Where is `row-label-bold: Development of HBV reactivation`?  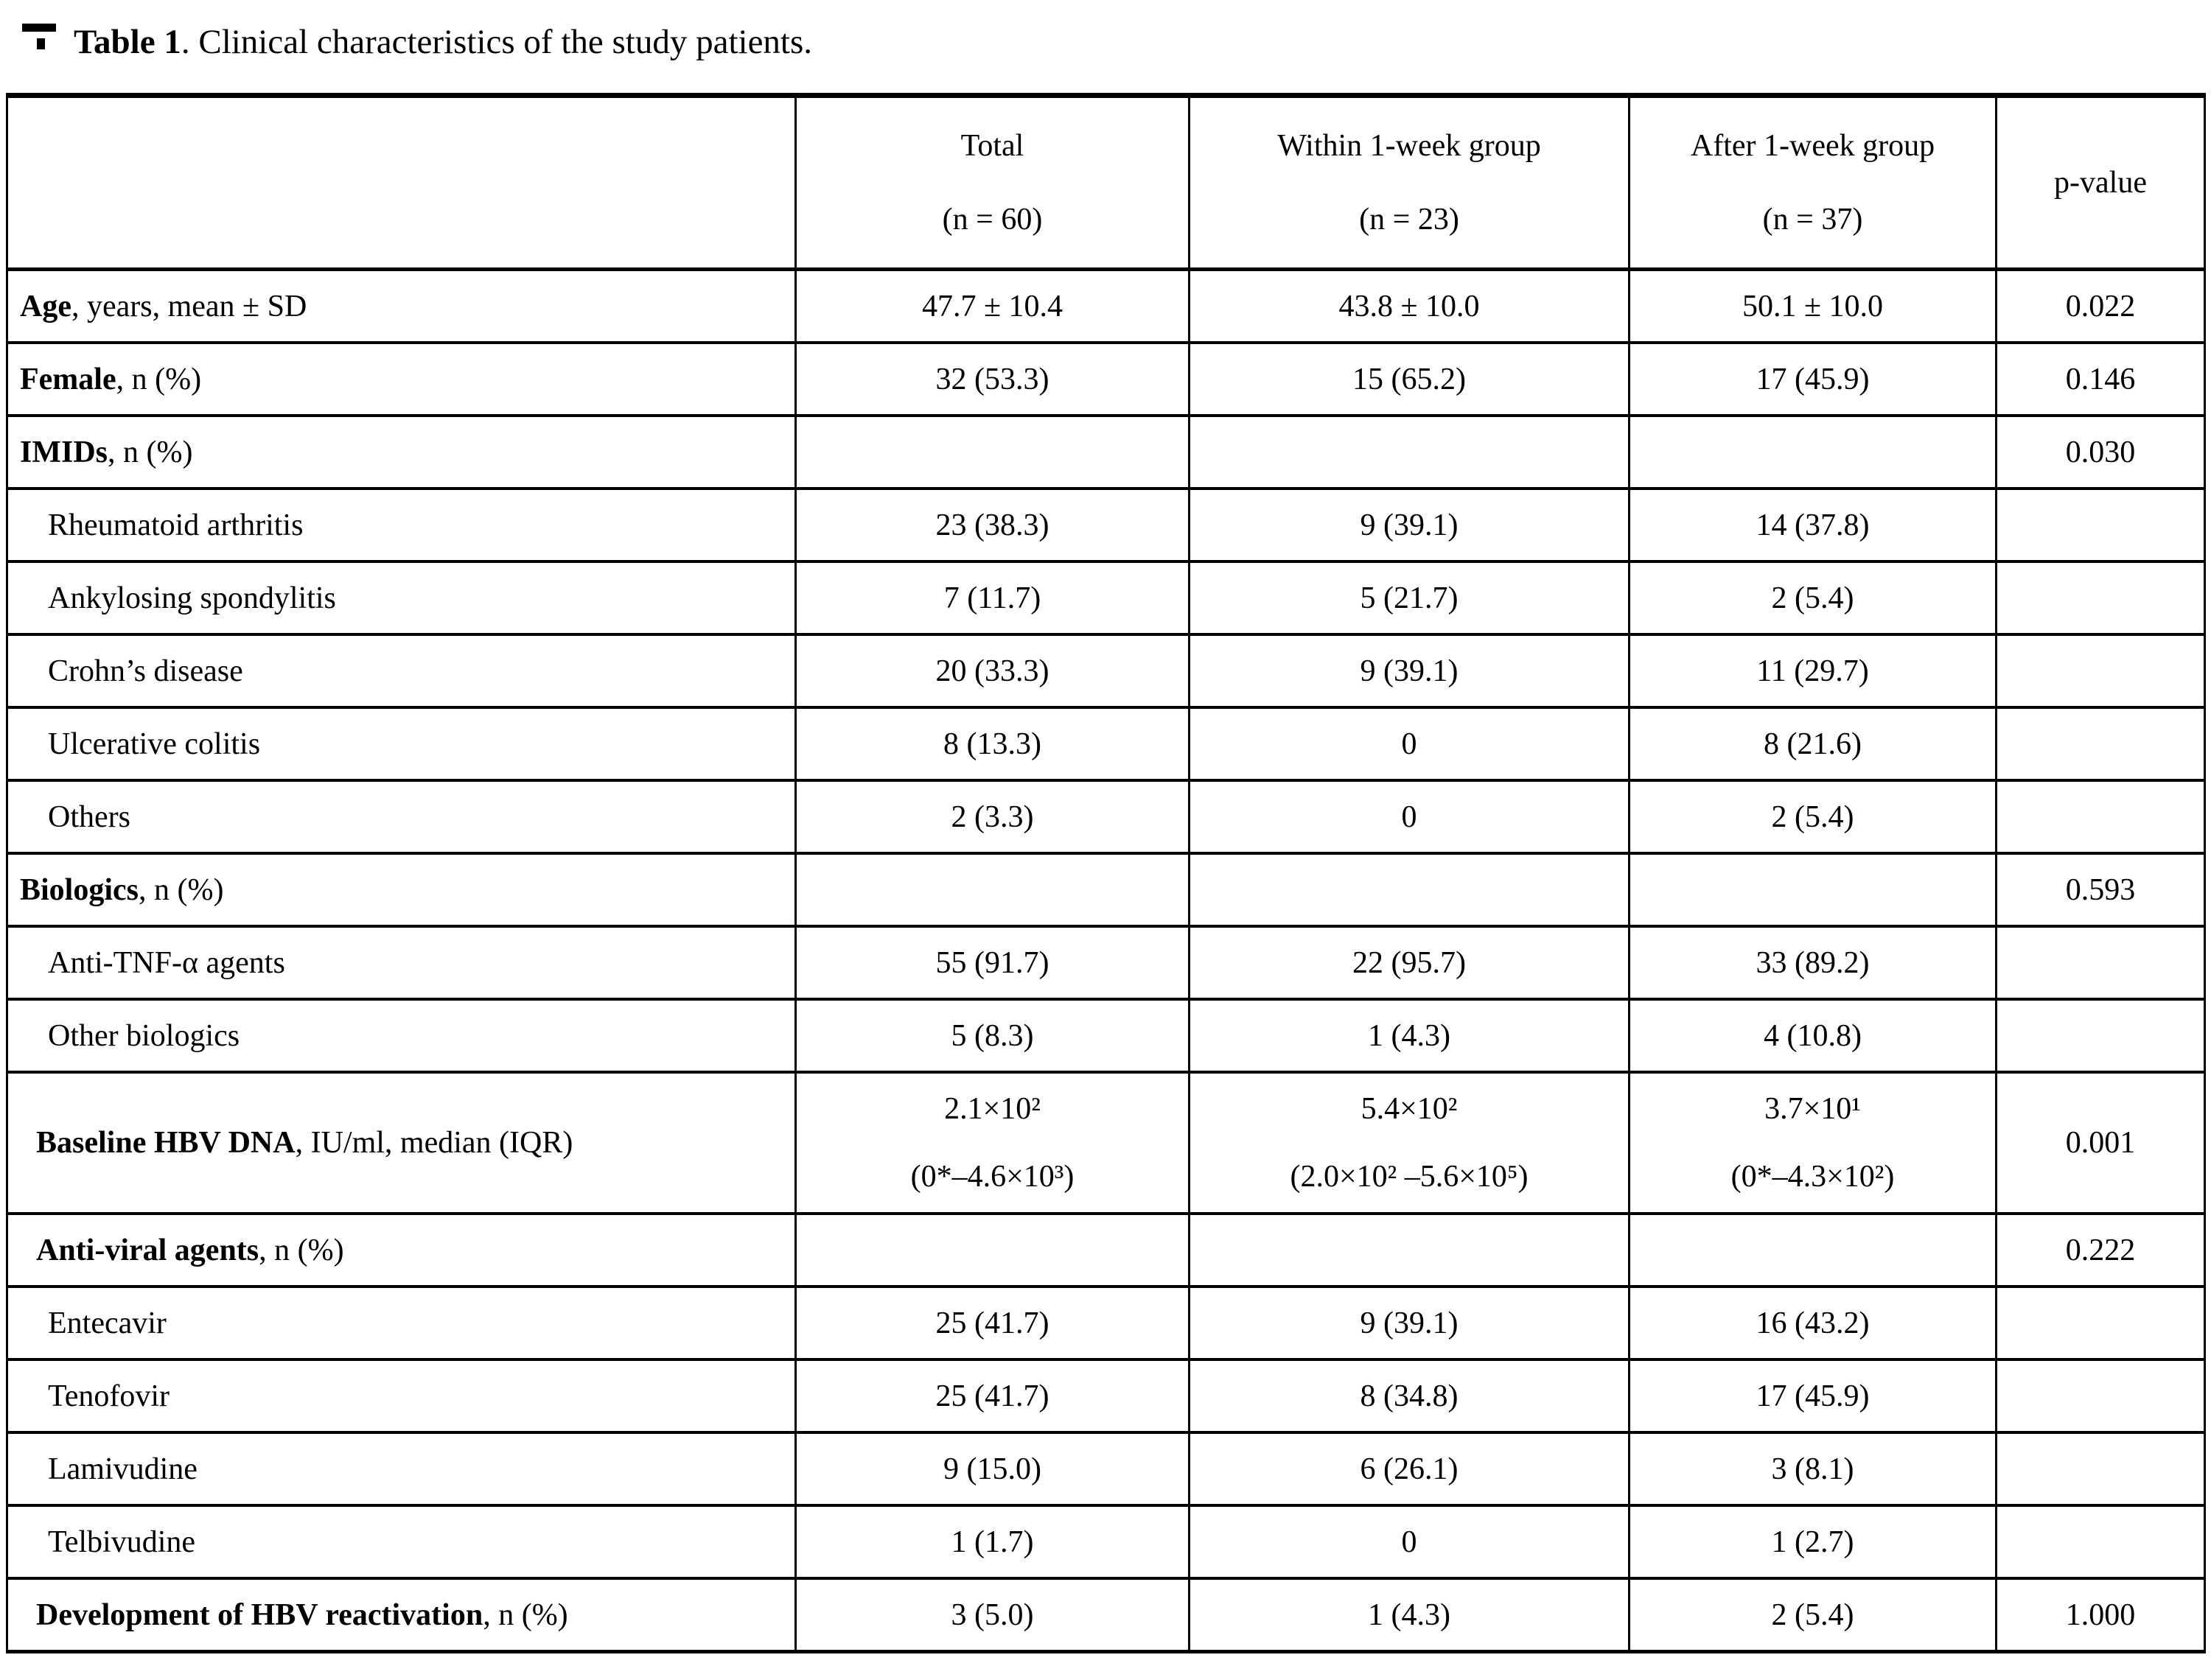
row-label-bold: Development of HBV reactivation is located at coordinates (259, 1614).